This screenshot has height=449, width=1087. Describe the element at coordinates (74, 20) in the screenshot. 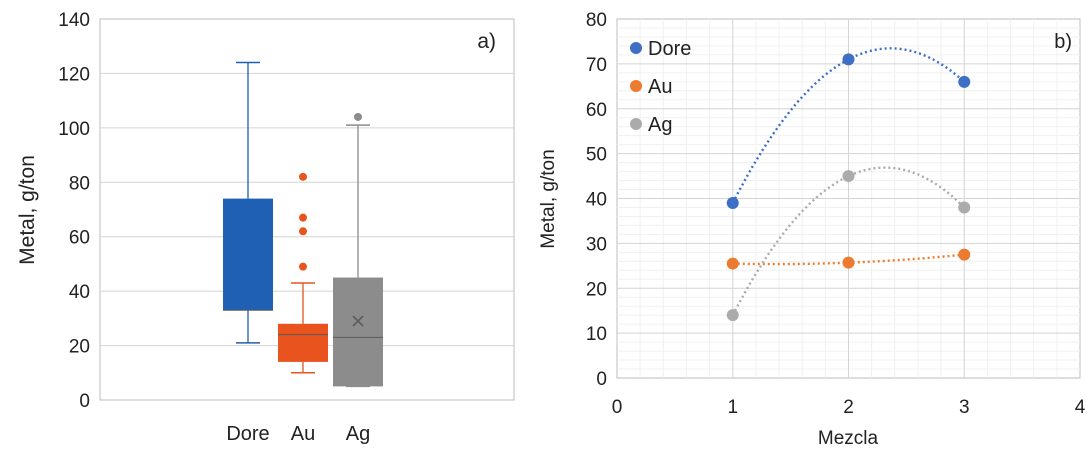

I see `y-tick-label: 140` at that location.